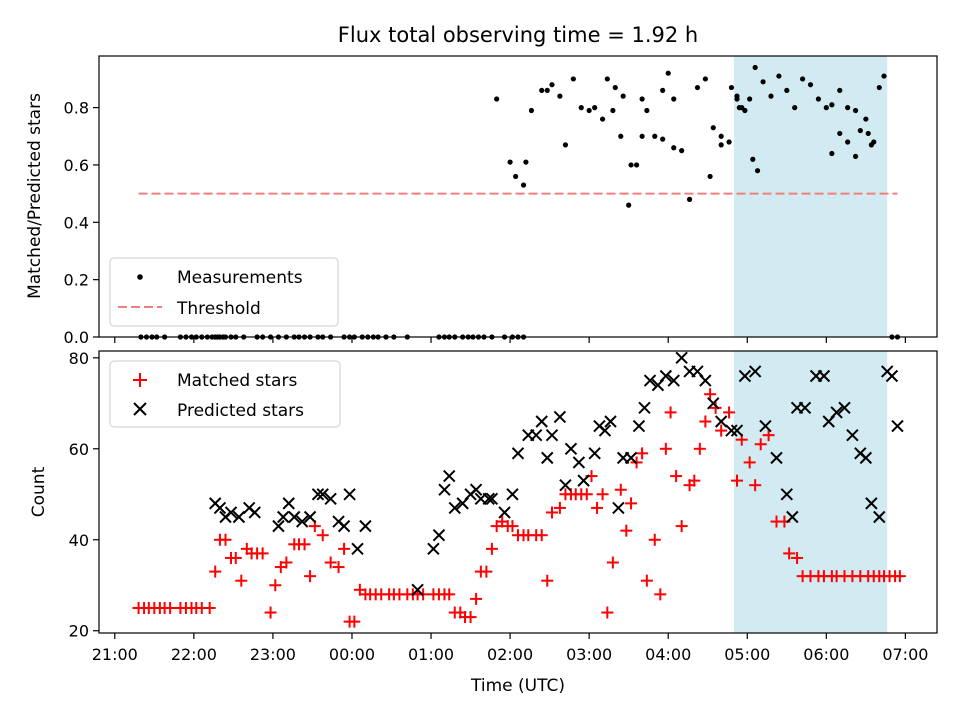 This screenshot has height=720, width=960. I want to click on top-yticks: 0.0 0.2 0.4 0.6 0.8, so click(81, 223).